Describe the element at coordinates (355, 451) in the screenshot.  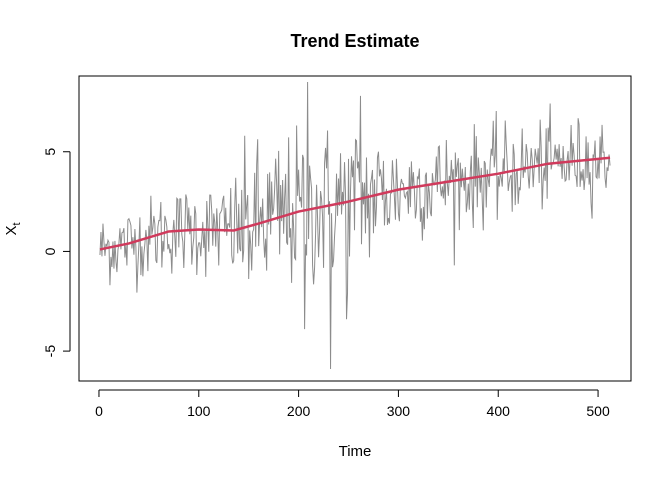
I see `x-axis-label: Time` at that location.